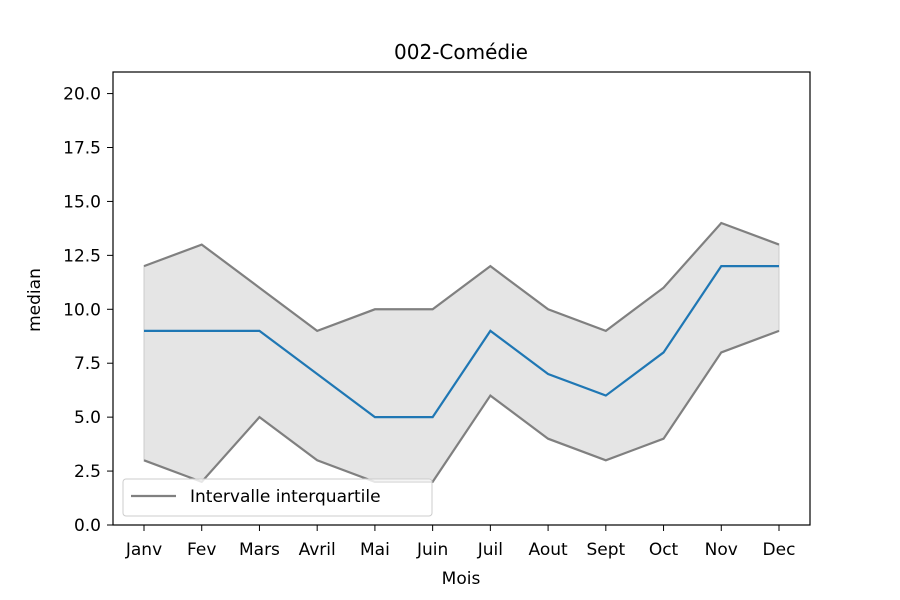 The height and width of the screenshot is (600, 900). I want to click on x-tick-label: Fev, so click(201, 550).